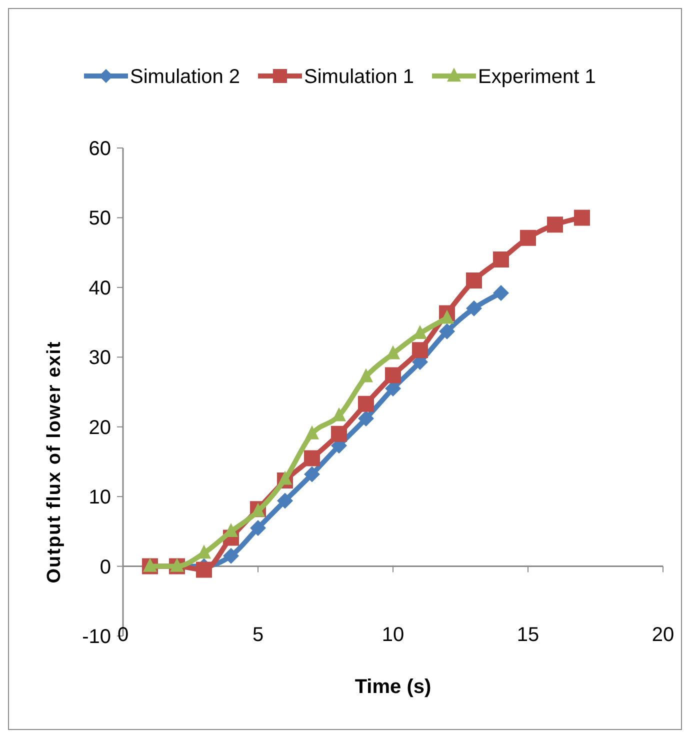 The image size is (690, 738). Describe the element at coordinates (663, 635) in the screenshot. I see `x-tick-label: 20` at that location.